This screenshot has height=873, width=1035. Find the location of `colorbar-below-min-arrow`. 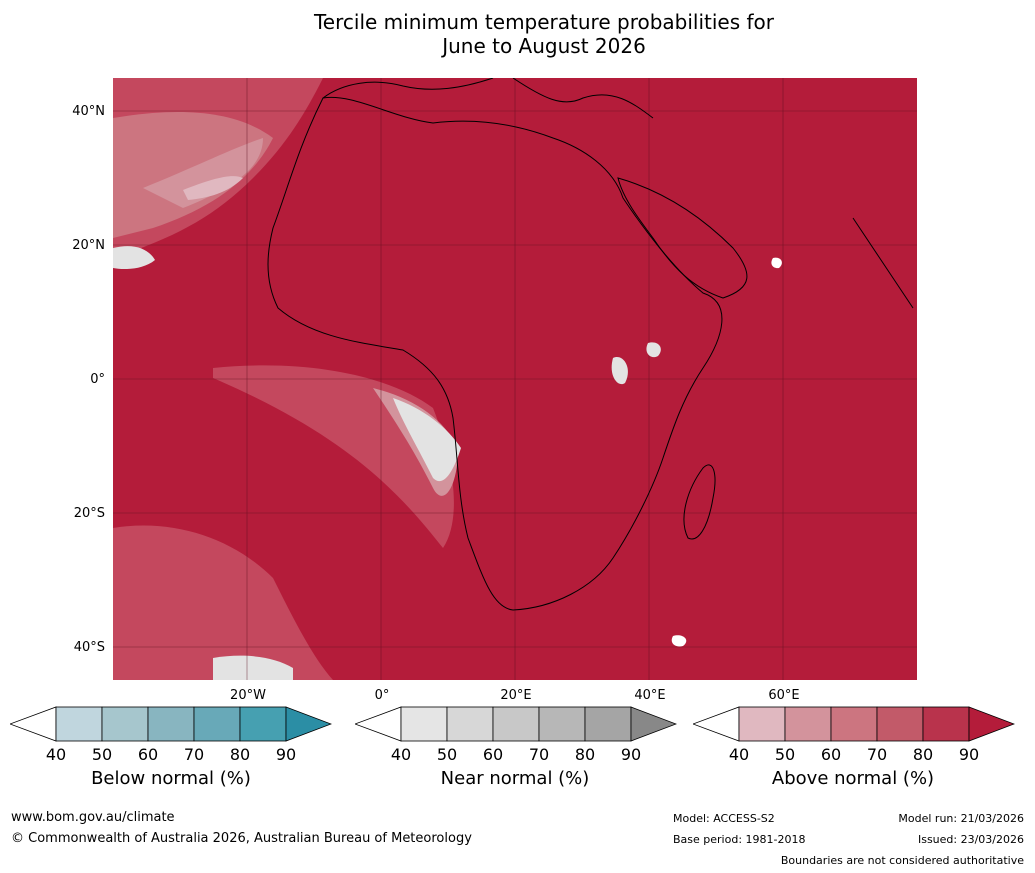

colorbar-below-min-arrow is located at coordinates (32, 724).